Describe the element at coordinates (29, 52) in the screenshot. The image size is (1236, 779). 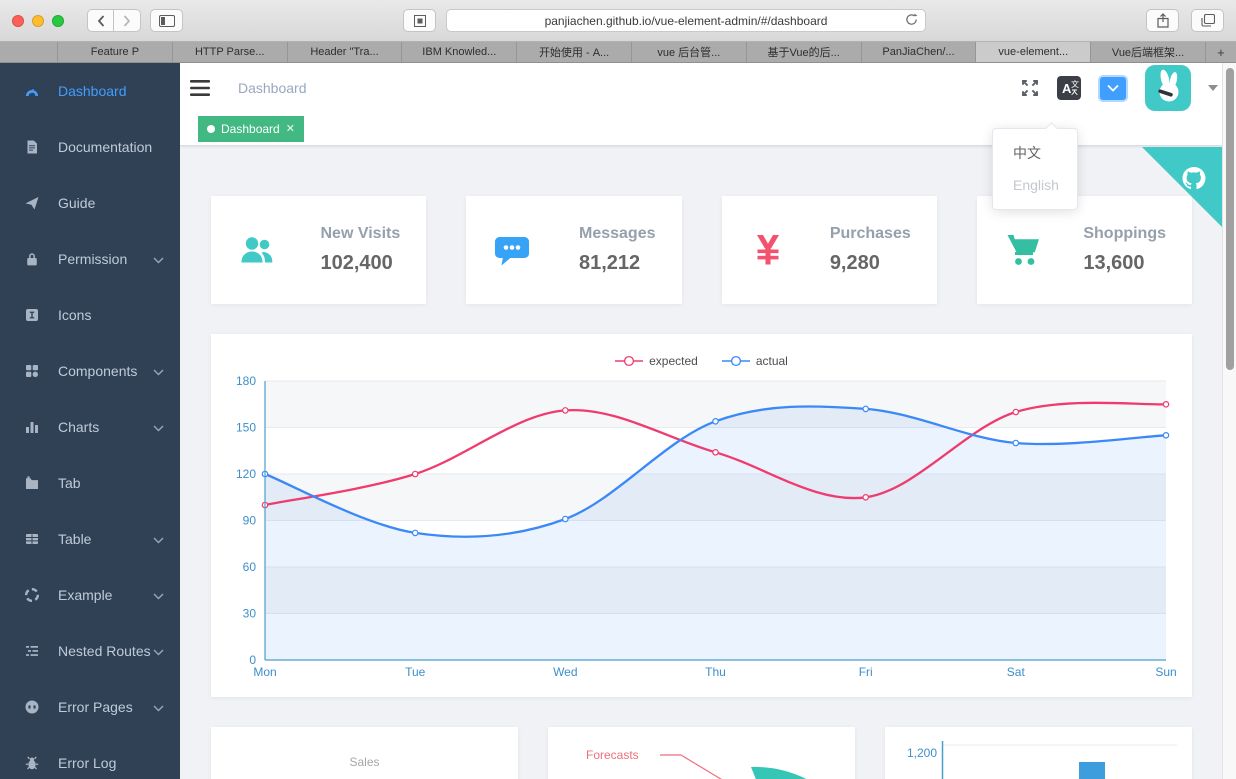
I see `browser-tab` at that location.